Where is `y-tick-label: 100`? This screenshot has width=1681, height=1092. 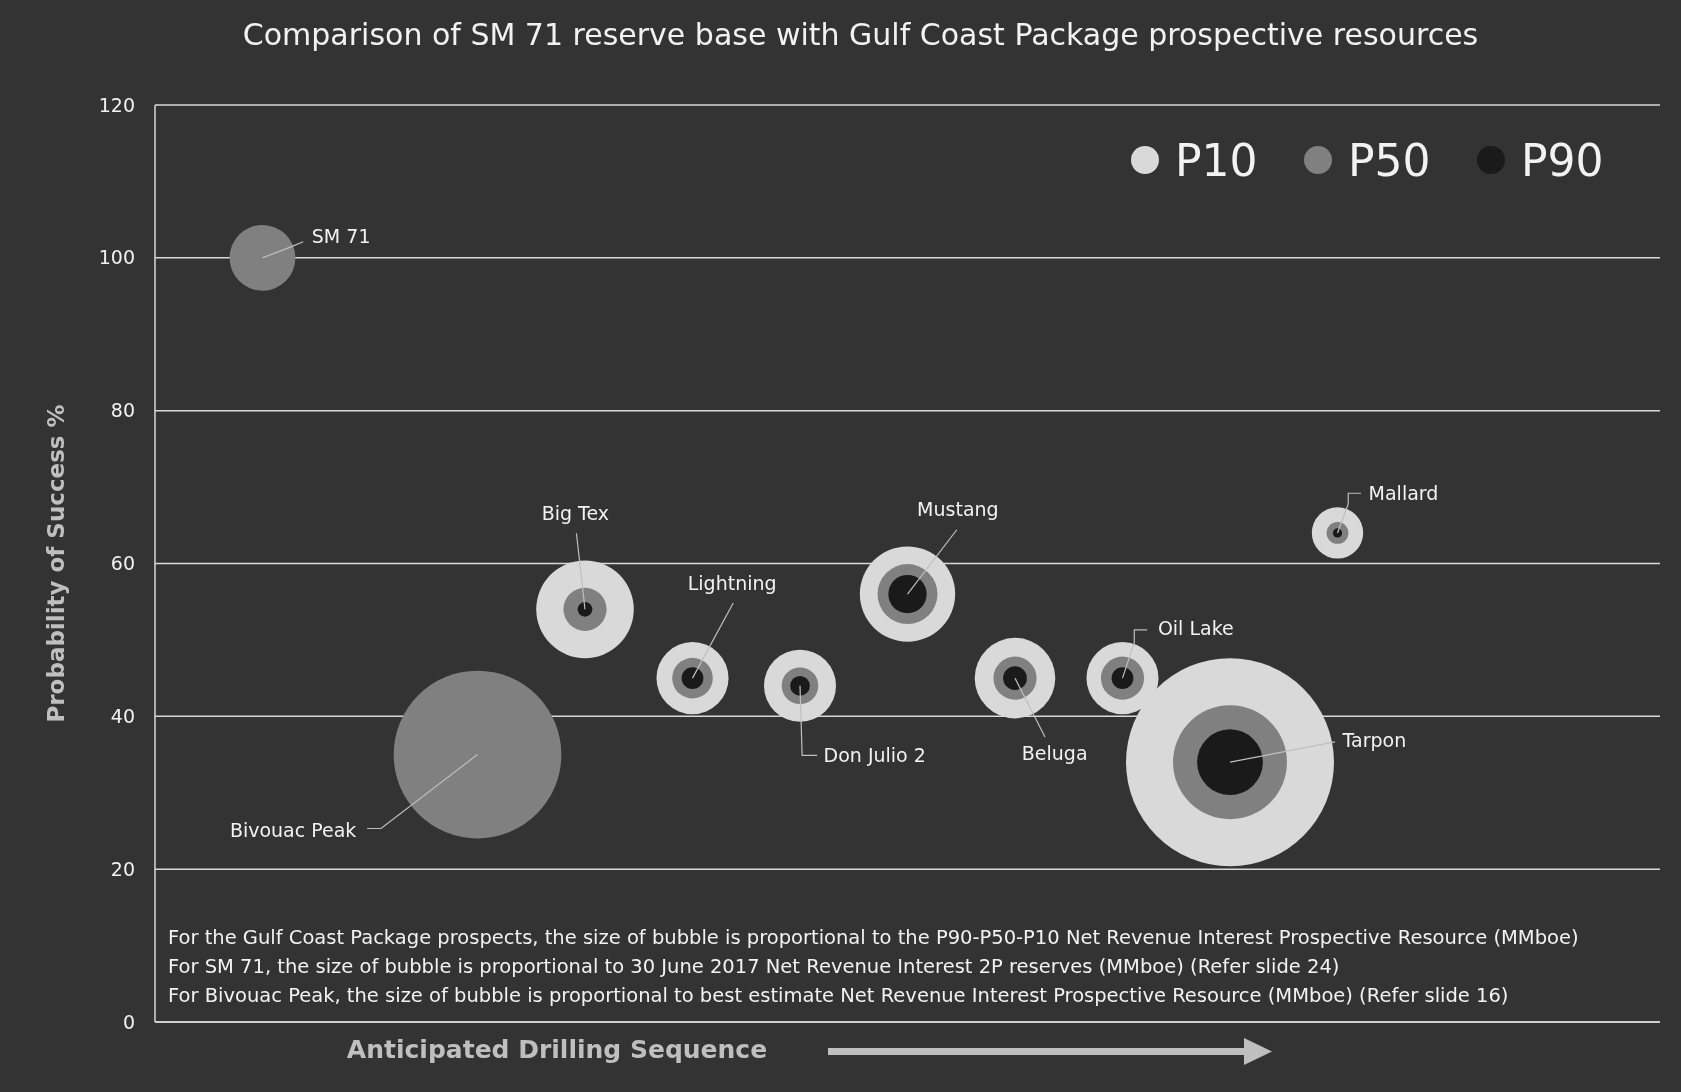
y-tick-label: 100 is located at coordinates (116, 257).